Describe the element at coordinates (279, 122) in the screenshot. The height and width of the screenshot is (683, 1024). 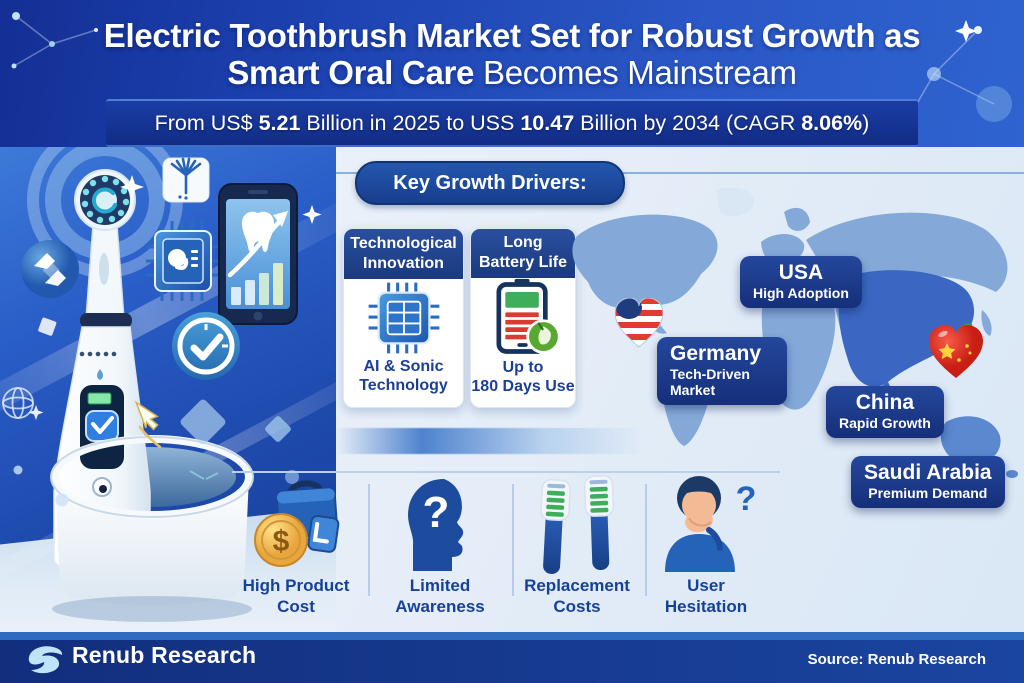
I see `value-2025: 5.21` at that location.